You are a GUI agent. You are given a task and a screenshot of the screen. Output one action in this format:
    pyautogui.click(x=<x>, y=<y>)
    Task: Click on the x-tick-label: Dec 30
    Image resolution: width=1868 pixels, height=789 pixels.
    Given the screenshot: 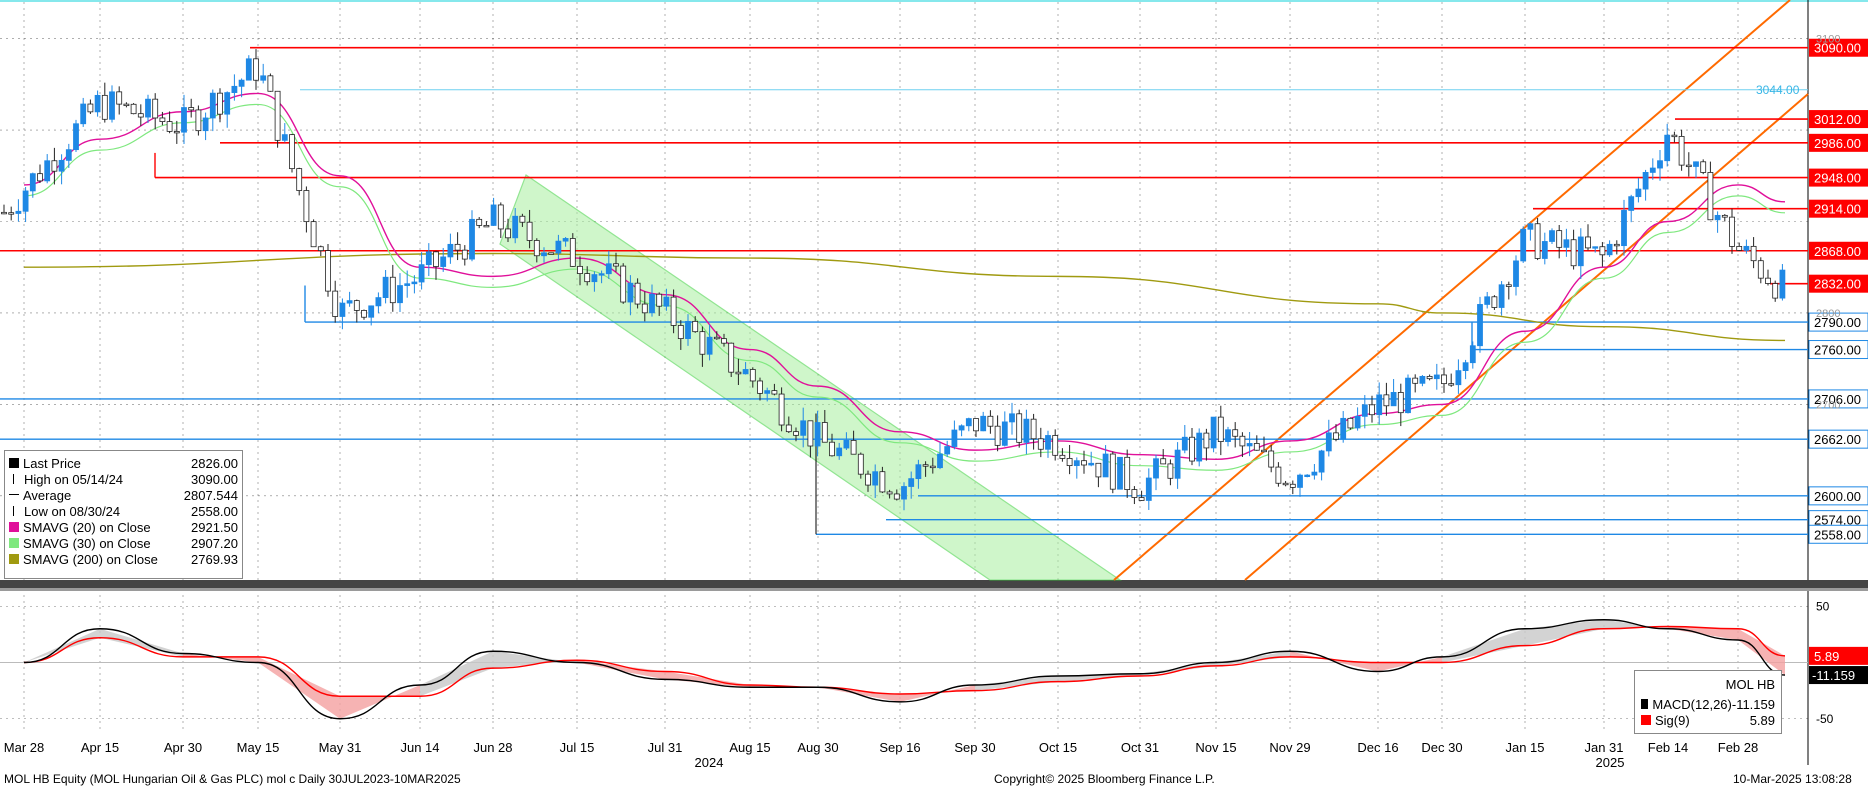 What is the action you would take?
    pyautogui.click(x=1441, y=747)
    